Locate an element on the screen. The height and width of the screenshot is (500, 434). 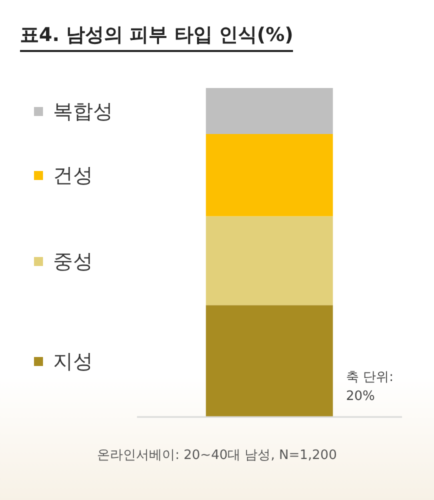
legend-label: 복합성 is located at coordinates (83, 111).